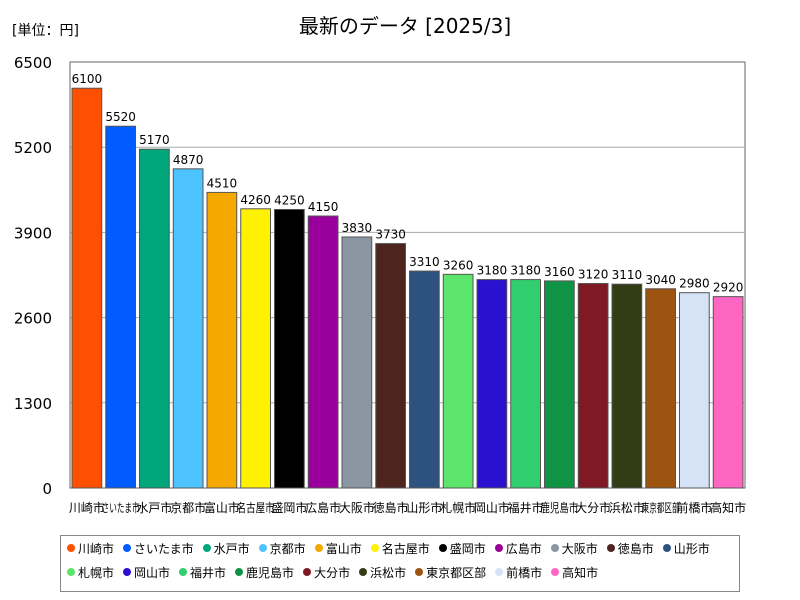 Image resolution: width=800 pixels, height=600 pixels. What do you see at coordinates (154, 507) in the screenshot?
I see `x-tick-label: 水戸市` at bounding box center [154, 507].